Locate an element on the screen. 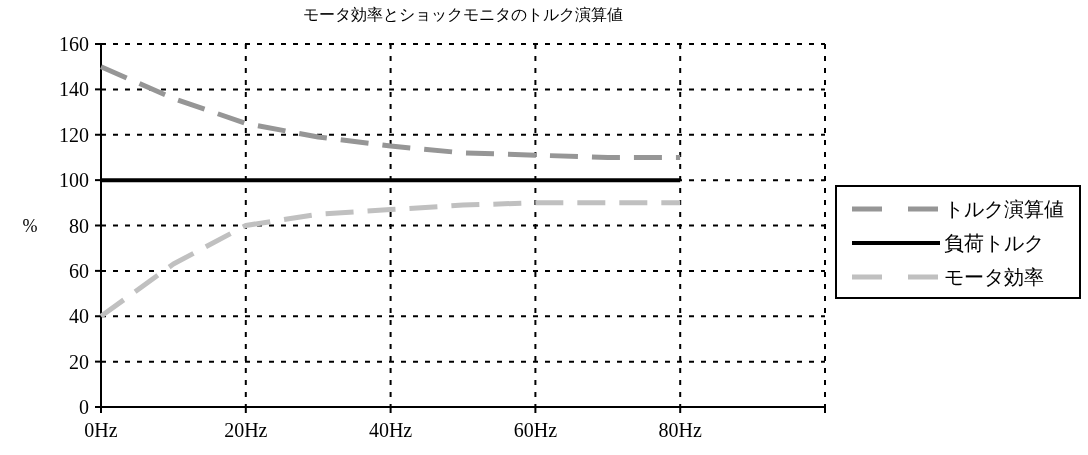  y-tick-label: 0 is located at coordinates (84, 407).